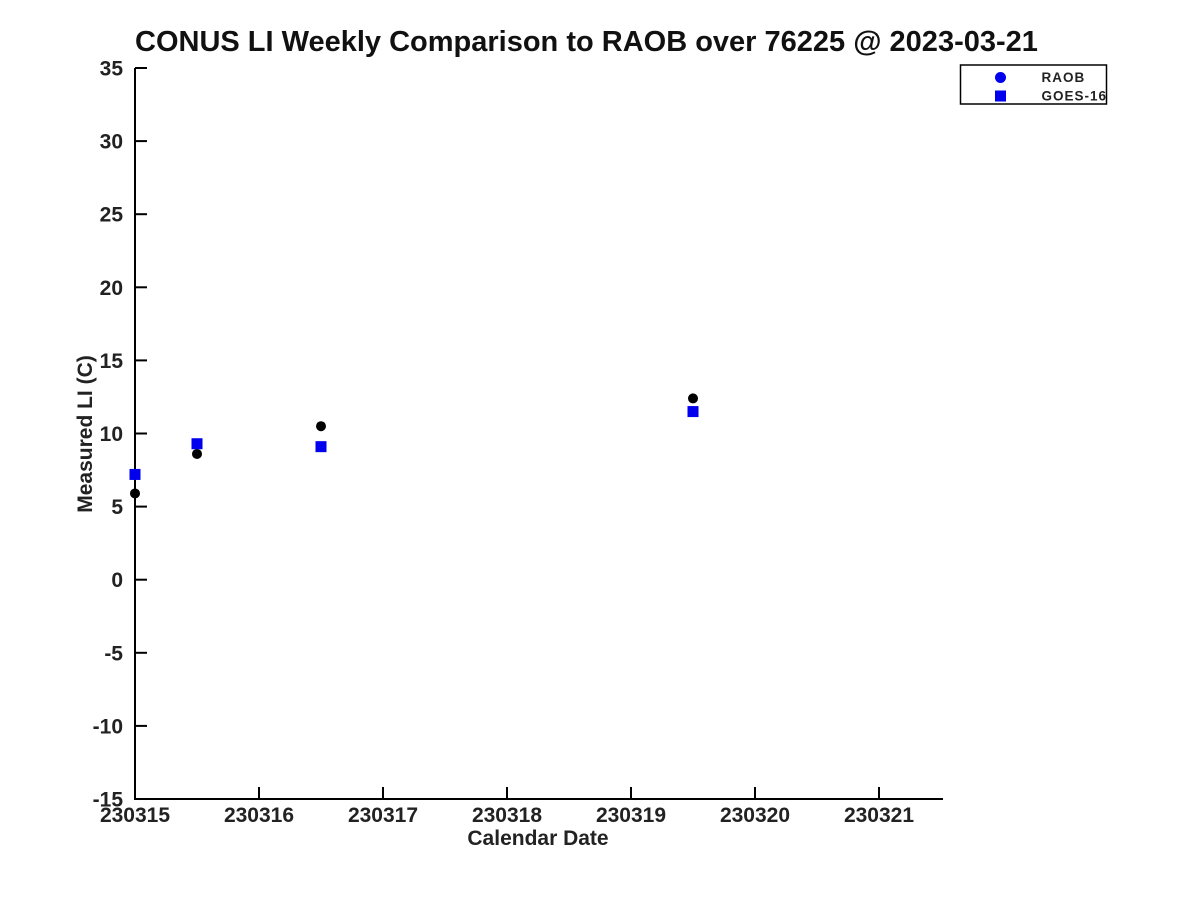  I want to click on legend-box, so click(1033, 84).